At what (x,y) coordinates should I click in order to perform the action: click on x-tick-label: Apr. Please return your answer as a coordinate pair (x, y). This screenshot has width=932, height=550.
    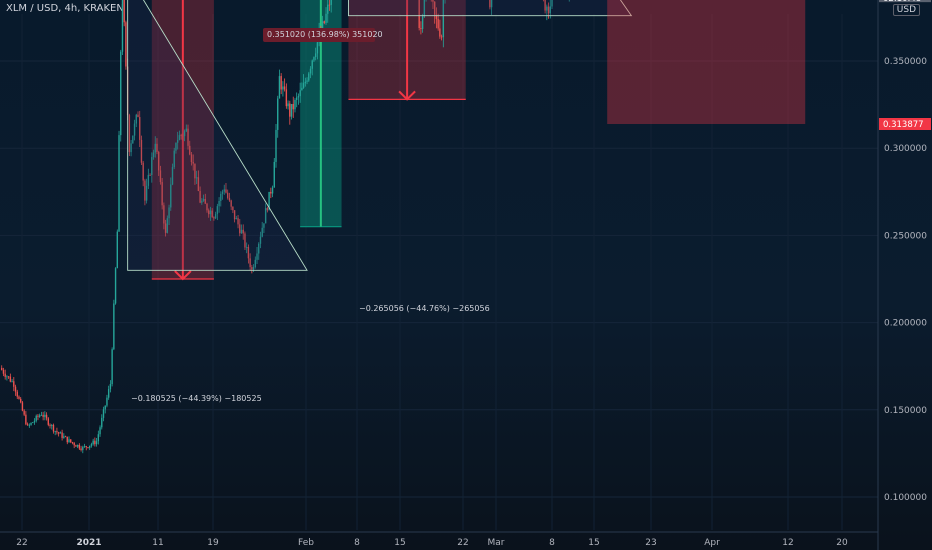
    Looking at the image, I should click on (712, 543).